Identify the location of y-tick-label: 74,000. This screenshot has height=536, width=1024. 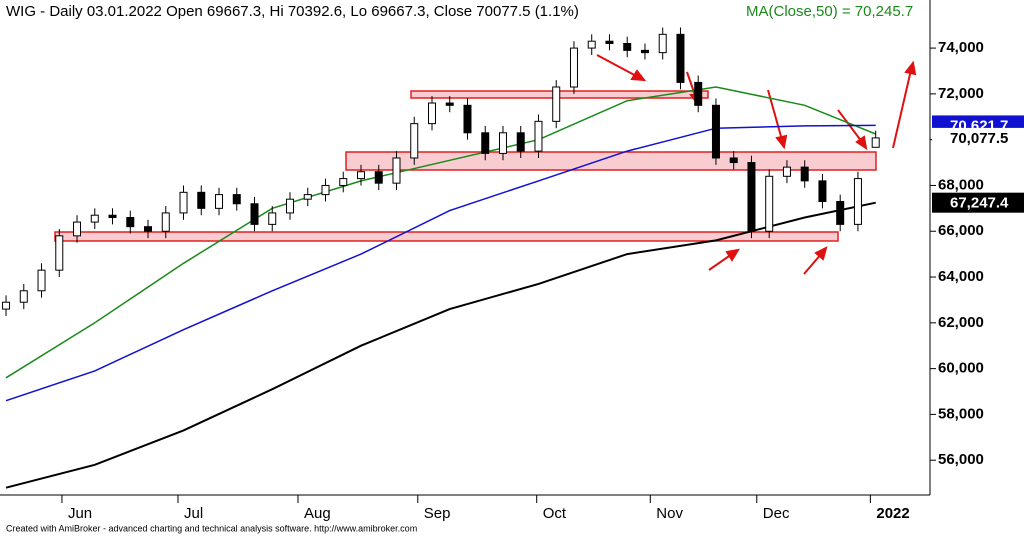
(961, 47).